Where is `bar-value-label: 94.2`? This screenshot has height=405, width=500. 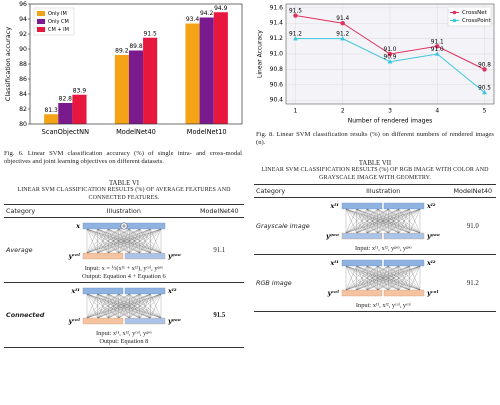
bar-value-label: 94.2 is located at coordinates (207, 13).